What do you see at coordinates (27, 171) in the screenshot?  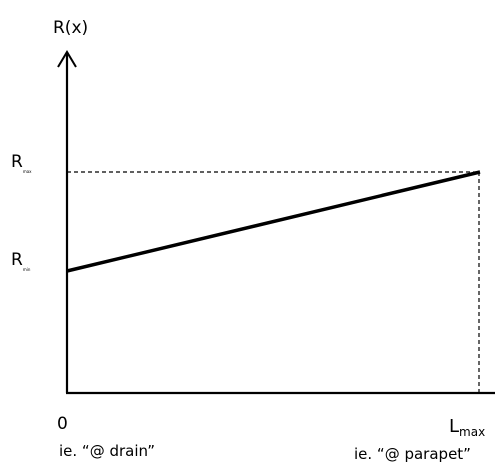 I see `r-max-sub: max` at bounding box center [27, 171].